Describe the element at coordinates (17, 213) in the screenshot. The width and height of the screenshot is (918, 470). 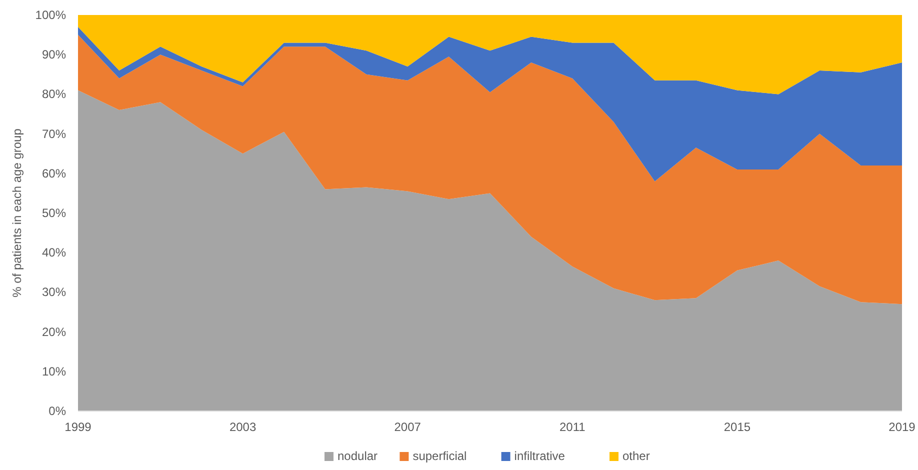
I see `y-axis-title: % of patients in each age group` at that location.